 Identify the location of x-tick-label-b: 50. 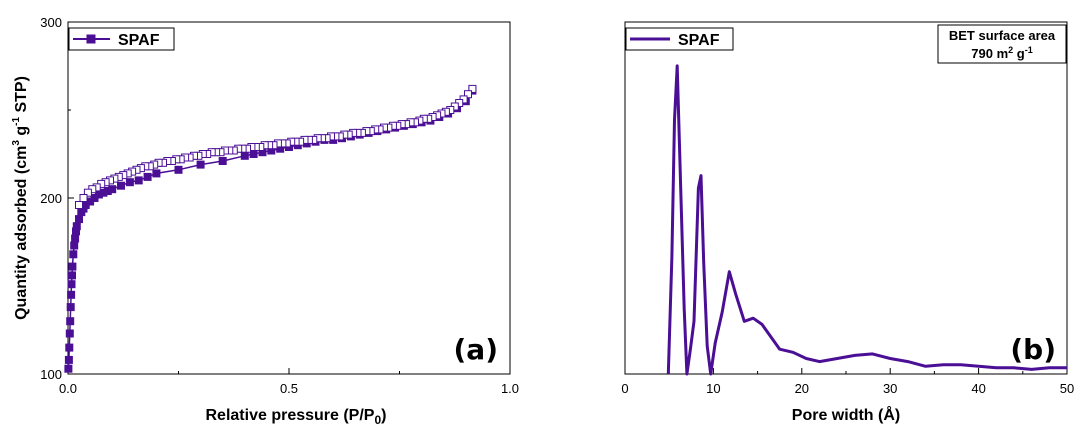
(1067, 388).